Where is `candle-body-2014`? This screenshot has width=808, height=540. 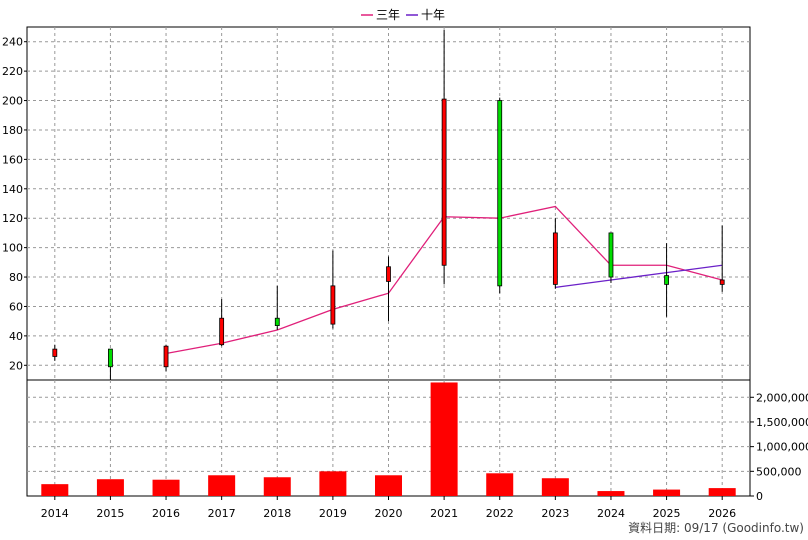
candle-body-2014 is located at coordinates (55, 352).